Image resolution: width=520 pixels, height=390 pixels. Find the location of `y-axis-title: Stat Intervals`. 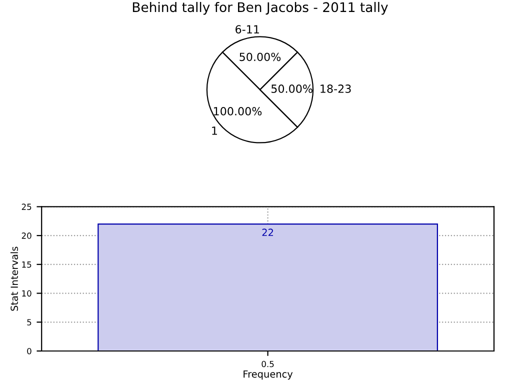

y-axis-title: Stat Intervals is located at coordinates (14, 278).